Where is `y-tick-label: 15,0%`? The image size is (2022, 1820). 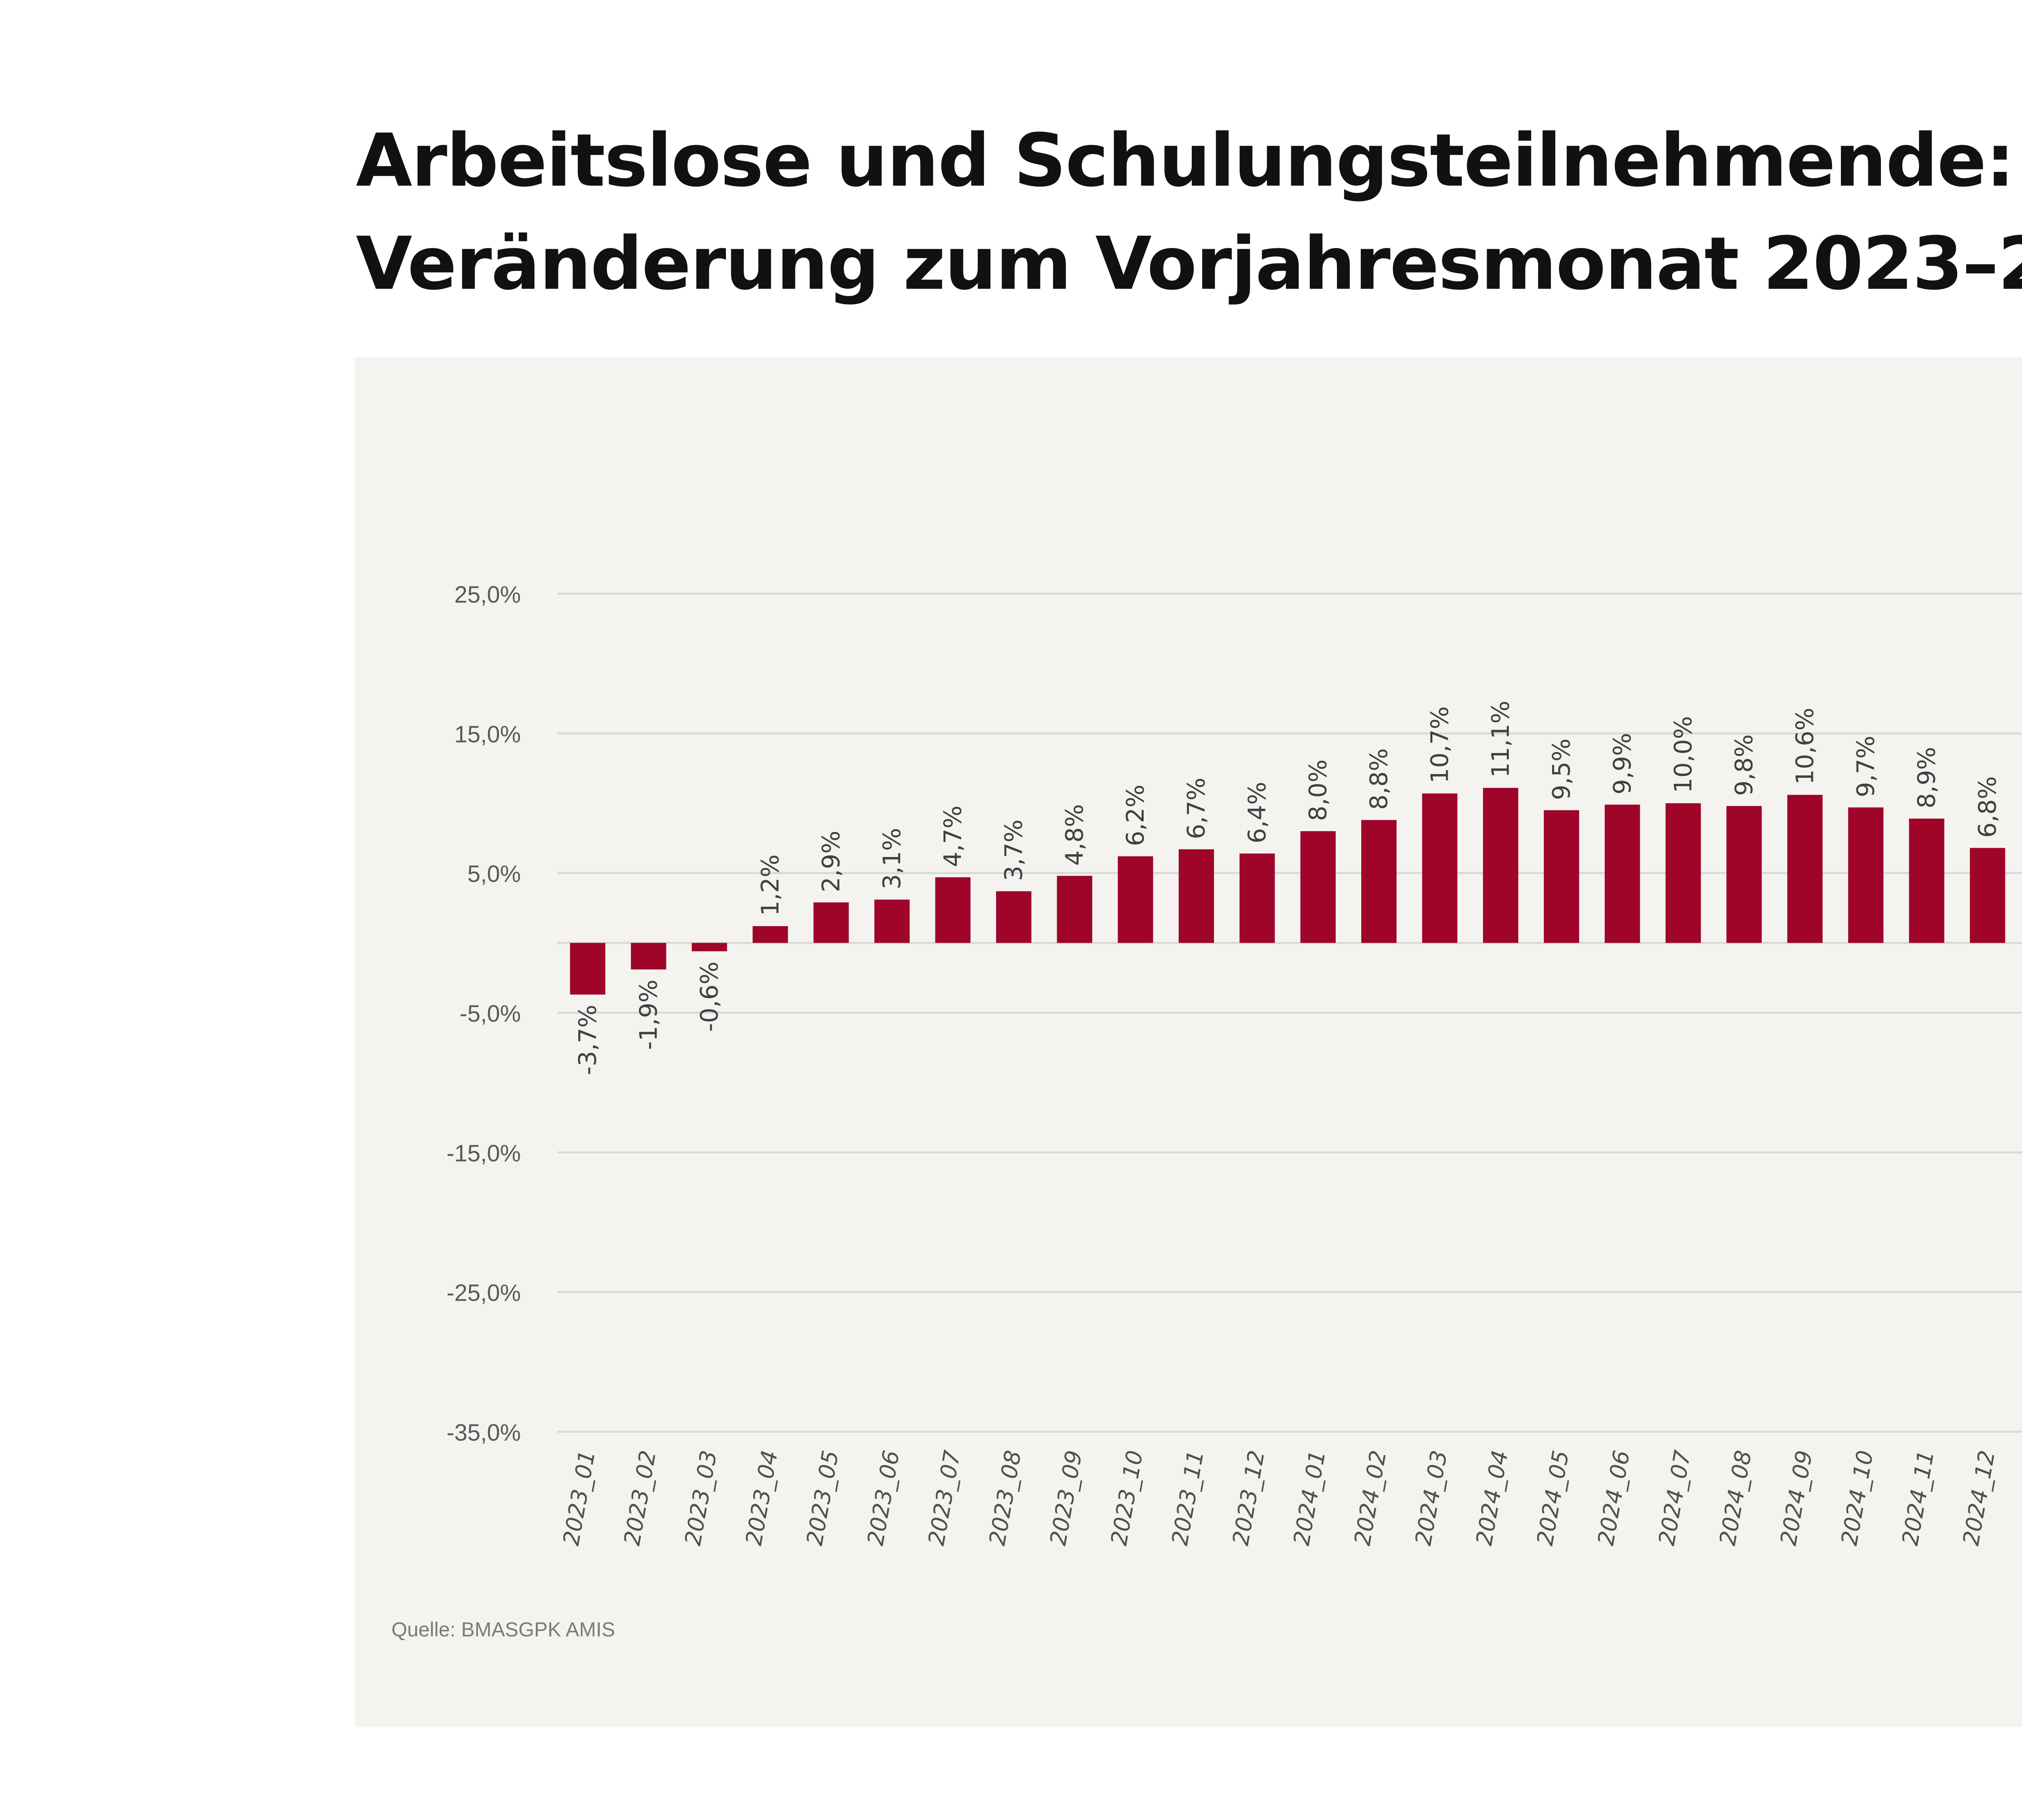
y-tick-label: 15,0% is located at coordinates (488, 734).